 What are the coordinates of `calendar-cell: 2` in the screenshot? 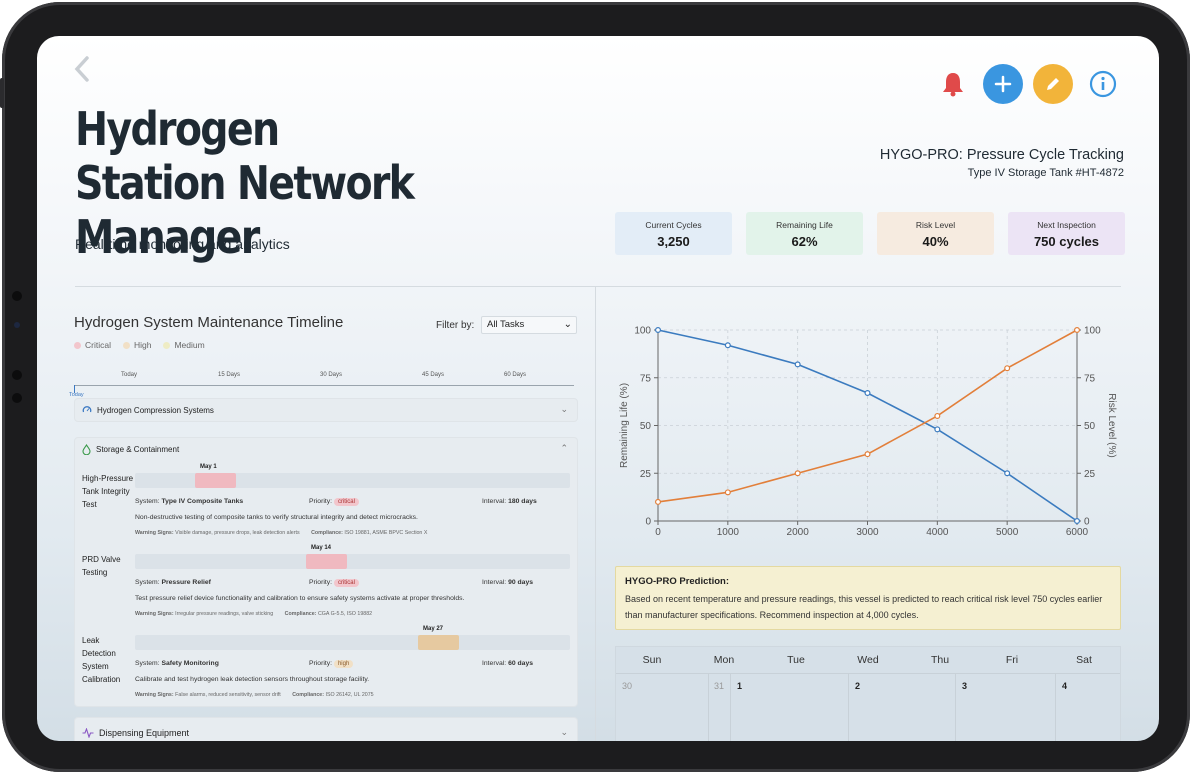 It's located at (902, 707).